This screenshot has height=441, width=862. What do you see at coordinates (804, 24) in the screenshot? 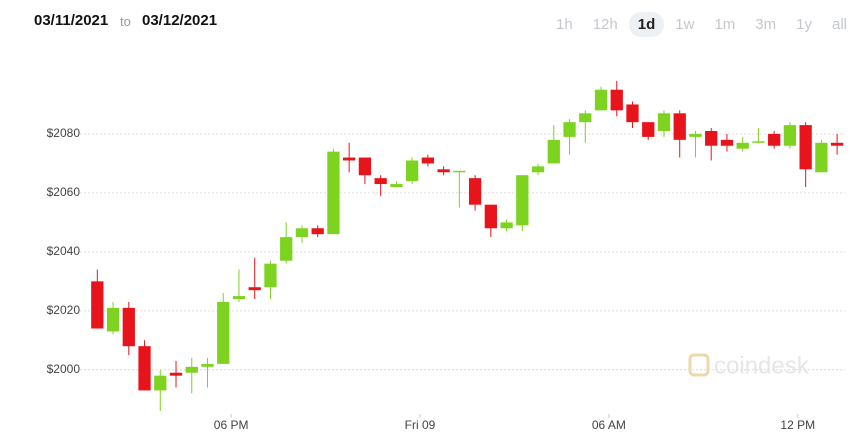
I see `range-button: 1y` at bounding box center [804, 24].